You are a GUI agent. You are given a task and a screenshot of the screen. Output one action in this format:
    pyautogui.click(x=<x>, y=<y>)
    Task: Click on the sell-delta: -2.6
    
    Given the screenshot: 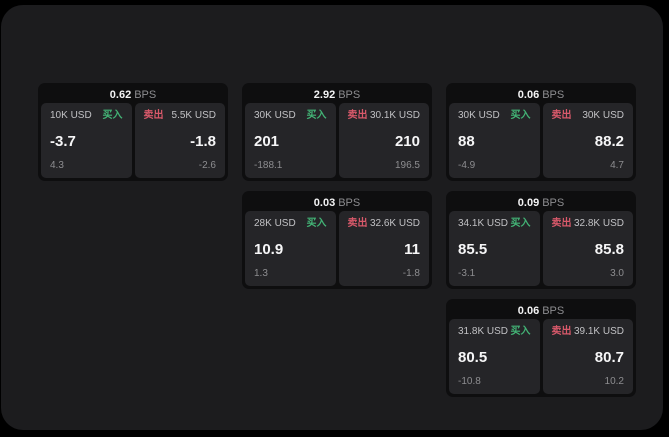 What is the action you would take?
    pyautogui.click(x=207, y=165)
    